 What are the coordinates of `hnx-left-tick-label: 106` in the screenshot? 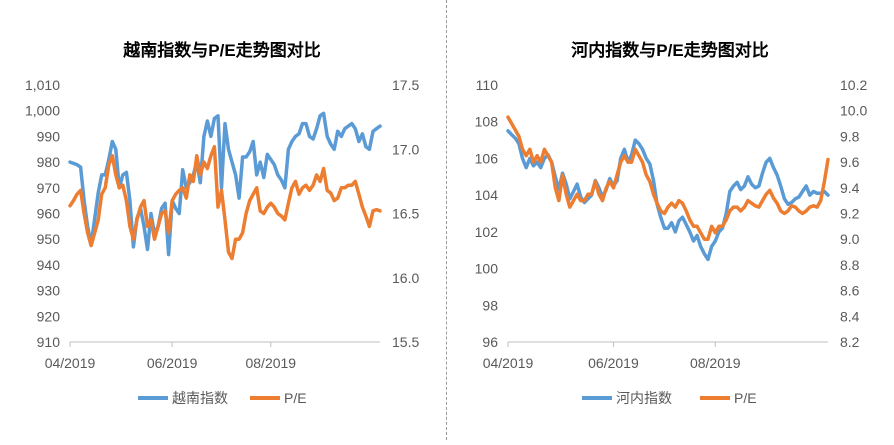 It's located at (487, 158).